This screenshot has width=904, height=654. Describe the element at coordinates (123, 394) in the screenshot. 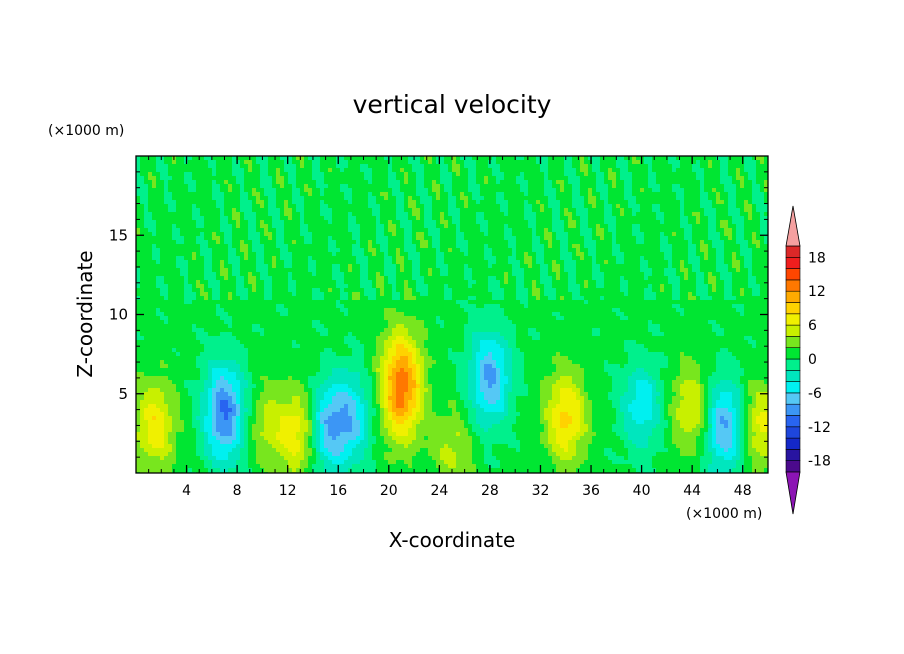

I see `y-tick-label: 5` at that location.